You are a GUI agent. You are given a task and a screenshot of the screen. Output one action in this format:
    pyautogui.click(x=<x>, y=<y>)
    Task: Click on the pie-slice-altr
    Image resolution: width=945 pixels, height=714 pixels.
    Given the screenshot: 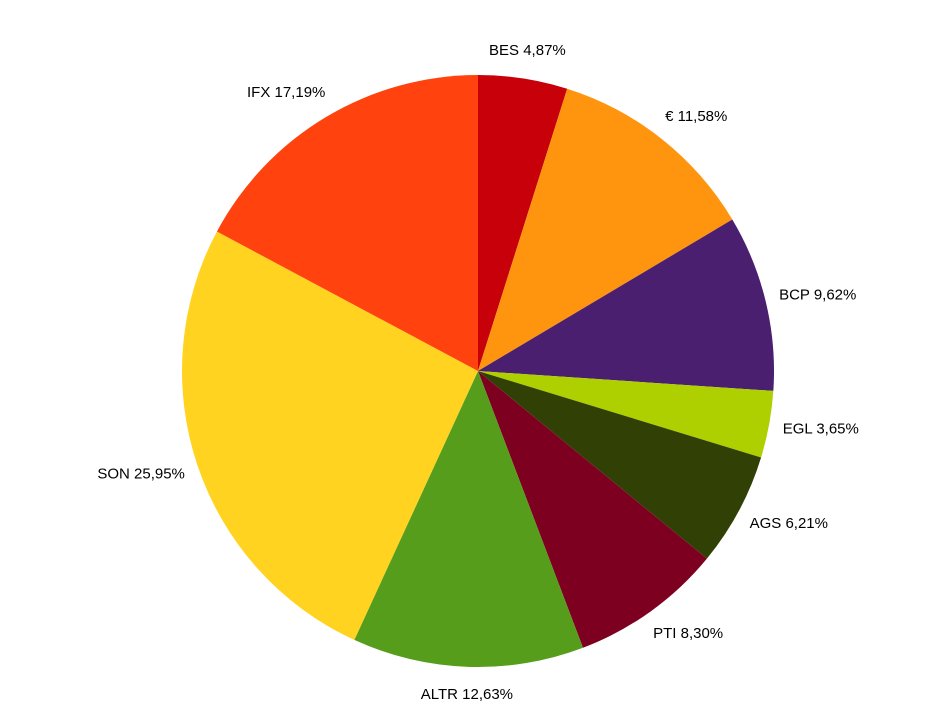 What is the action you would take?
    pyautogui.click(x=468, y=519)
    